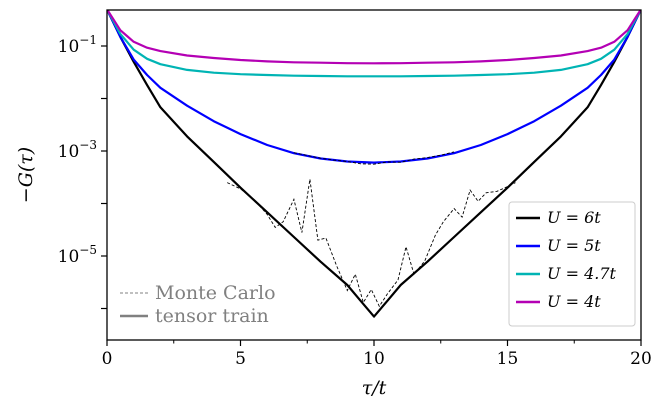 The image size is (654, 403). I want to click on y-tick-label: 10⁻⁵, so click(77, 255).